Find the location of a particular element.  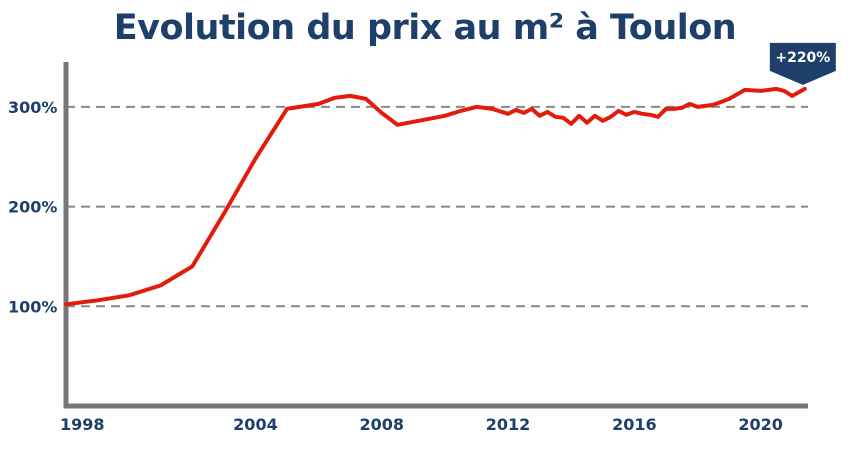

x-tick-label: 2016 is located at coordinates (634, 424).